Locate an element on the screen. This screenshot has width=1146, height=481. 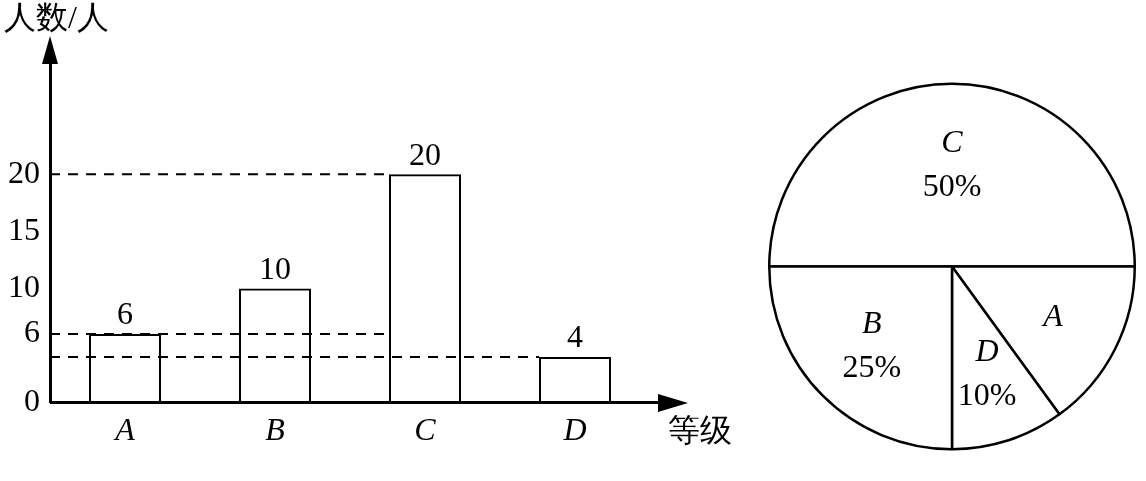
slice-label: D is located at coordinates (986, 349).